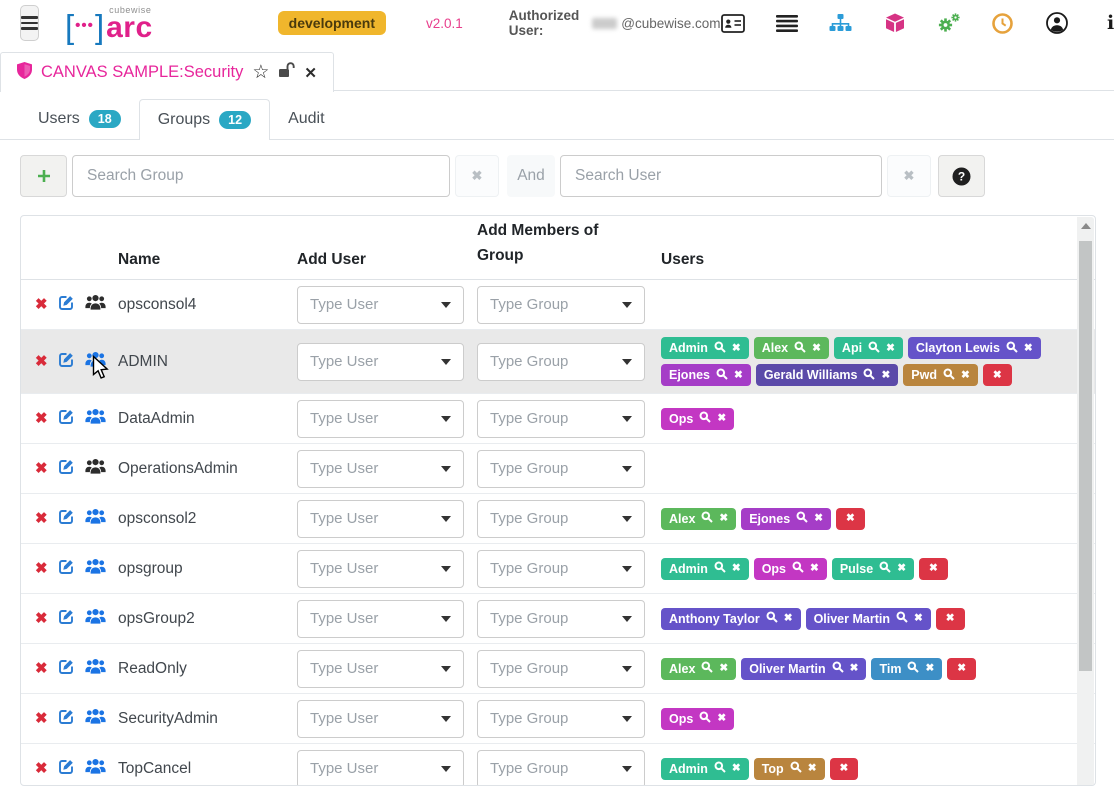 This screenshot has height=786, width=1114. I want to click on close-tab-icon: ✕, so click(310, 73).